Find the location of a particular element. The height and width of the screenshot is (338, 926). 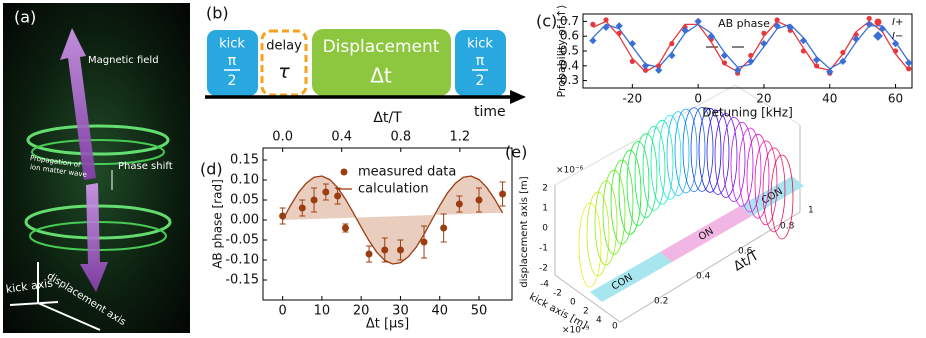

annotation: AB phase is located at coordinates (744, 23).